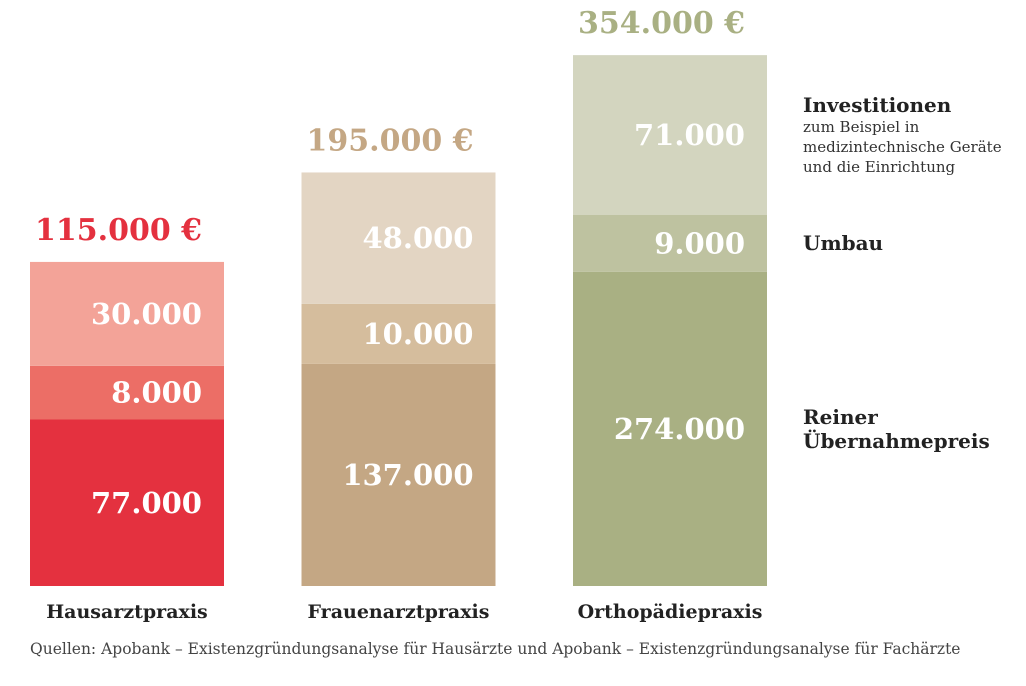  I want to click on value-label: 137.000, so click(407, 475).